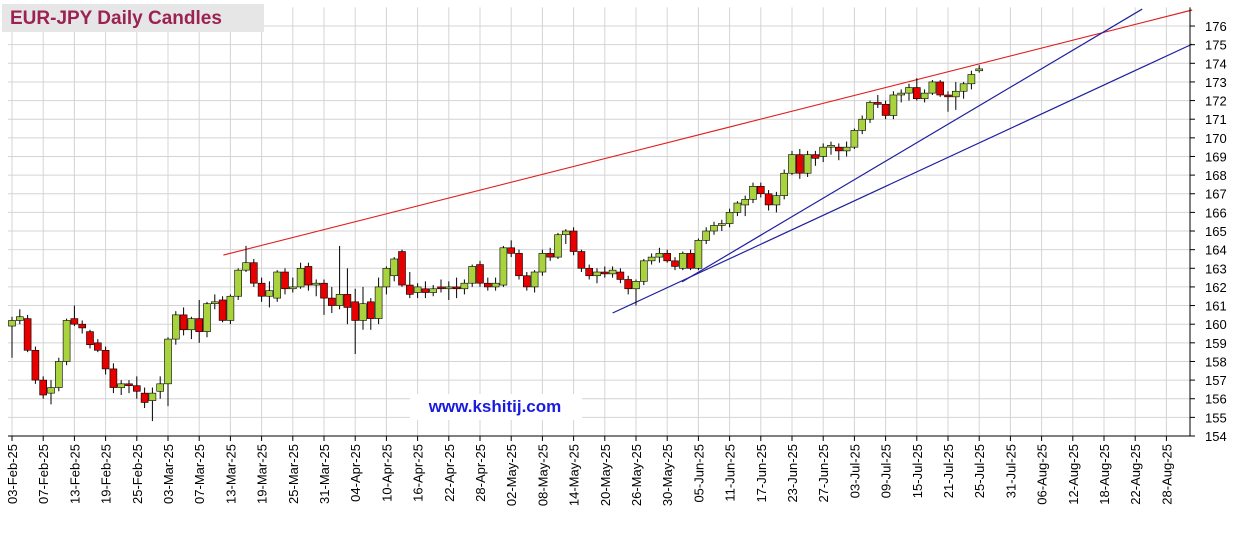 The image size is (1241, 542). I want to click on x-tick-label: 26-May-25, so click(636, 475).